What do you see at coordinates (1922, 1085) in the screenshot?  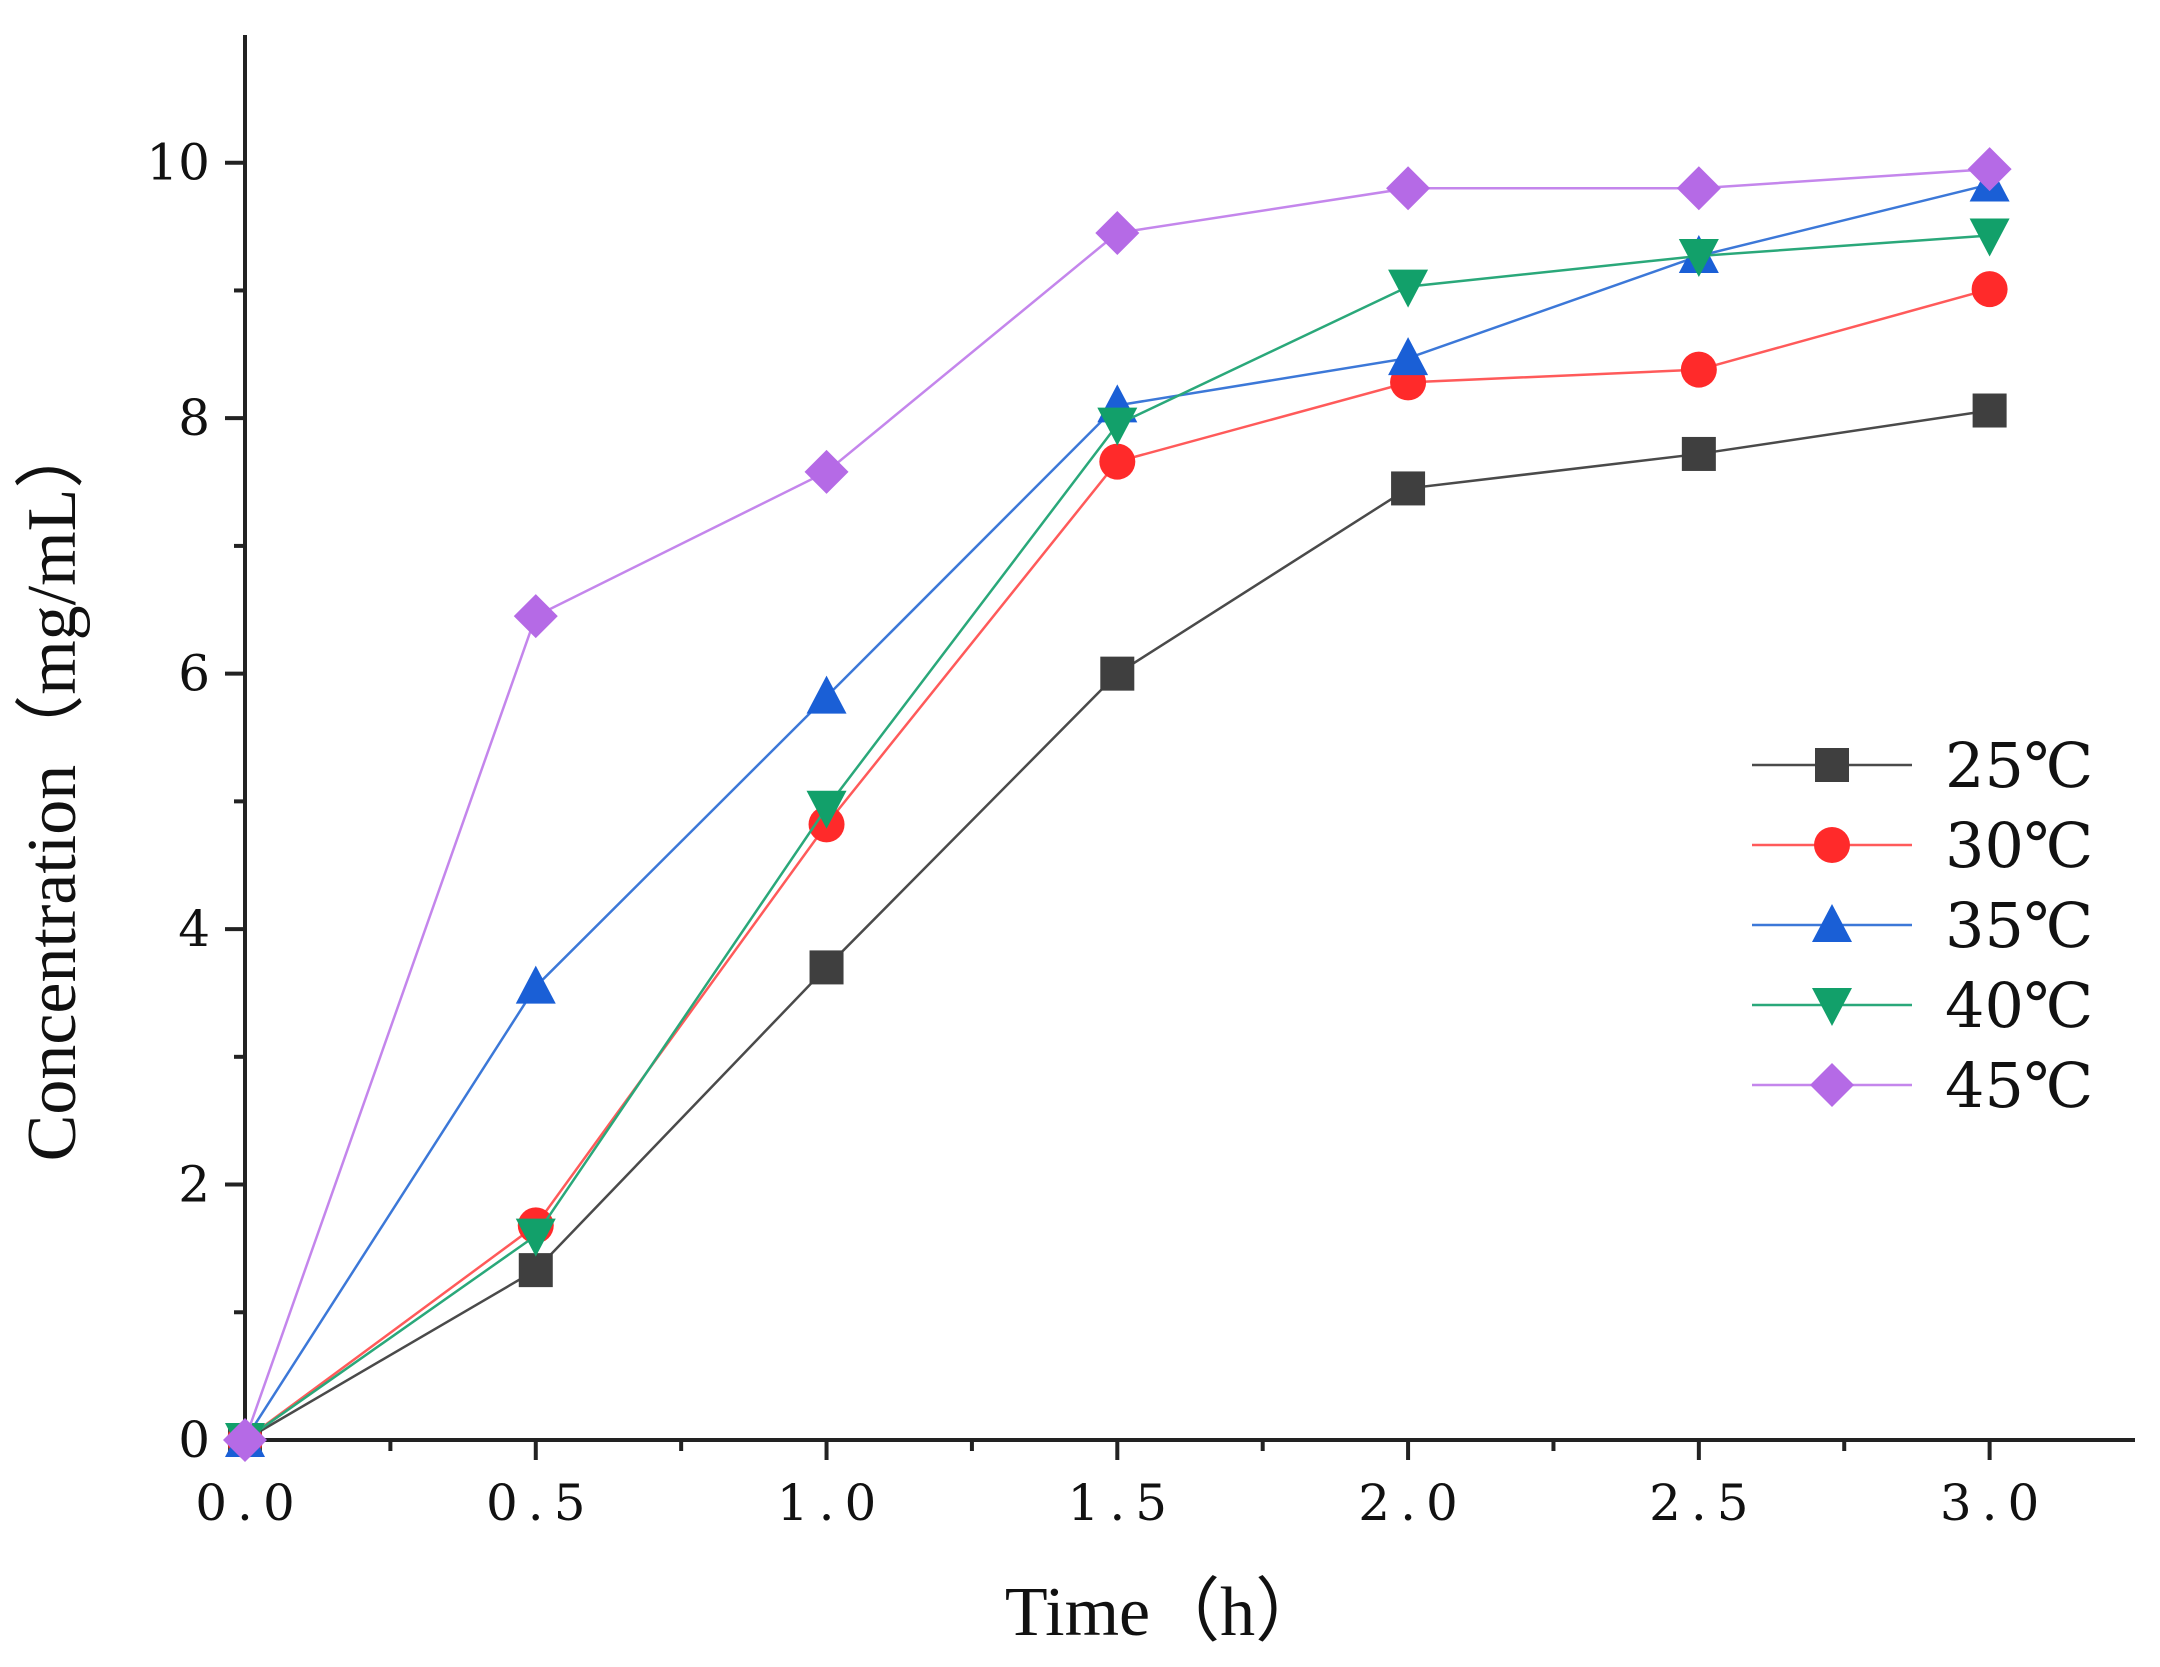 I see `legend-item: 45℃` at bounding box center [1922, 1085].